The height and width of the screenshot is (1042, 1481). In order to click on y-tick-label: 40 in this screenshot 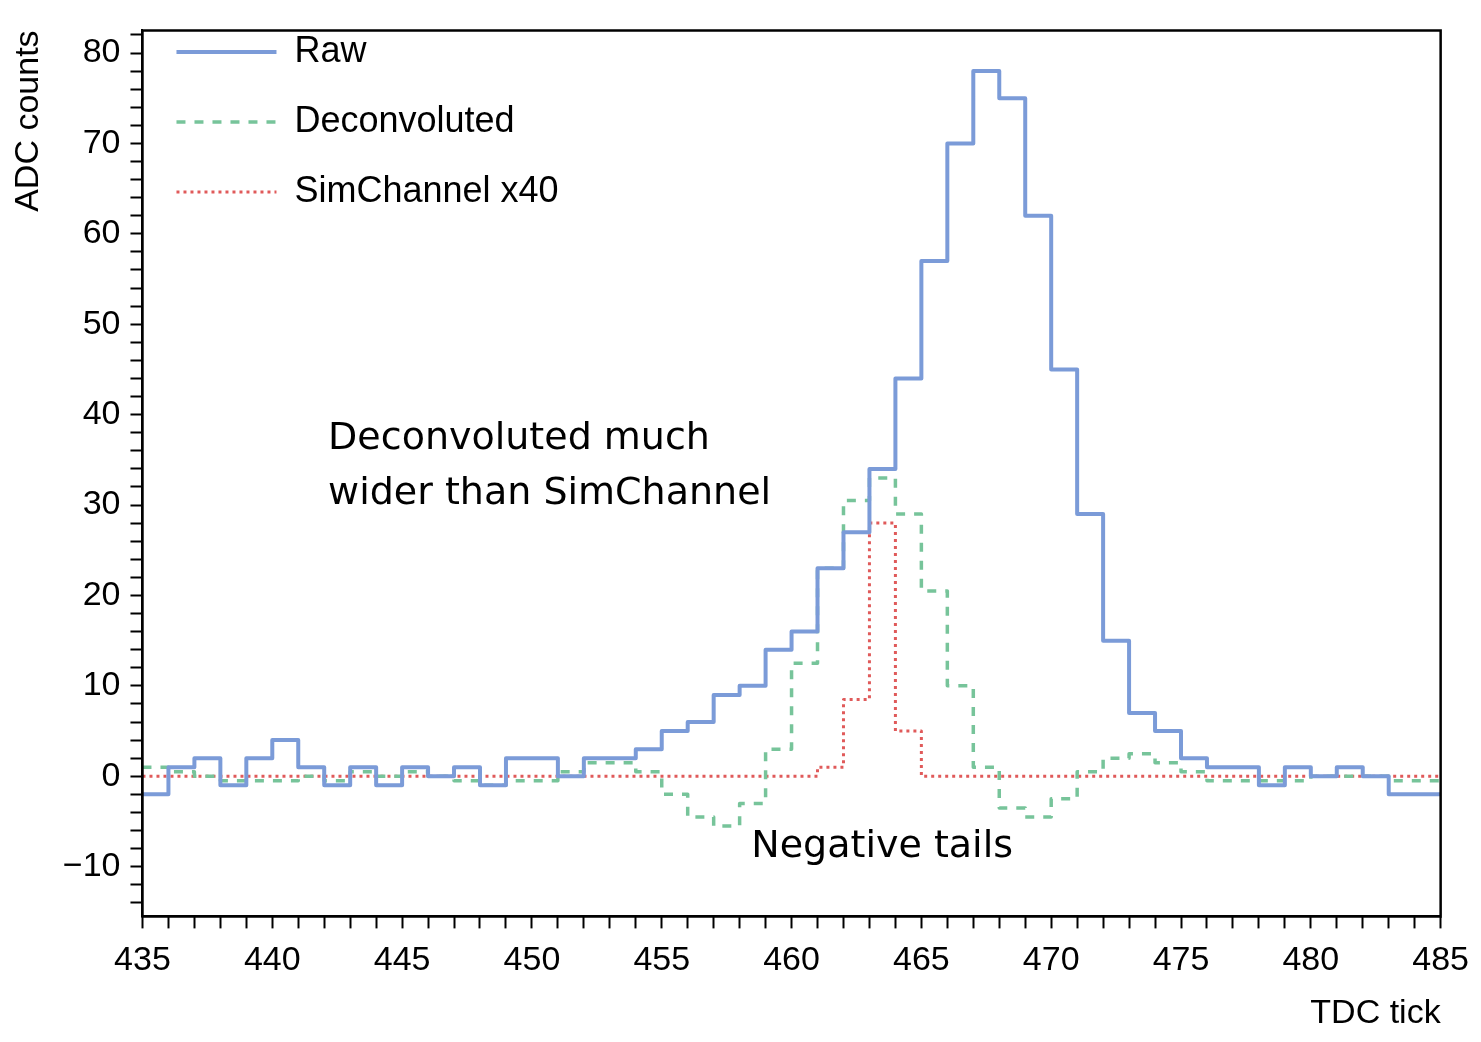, I will do `click(101, 412)`.